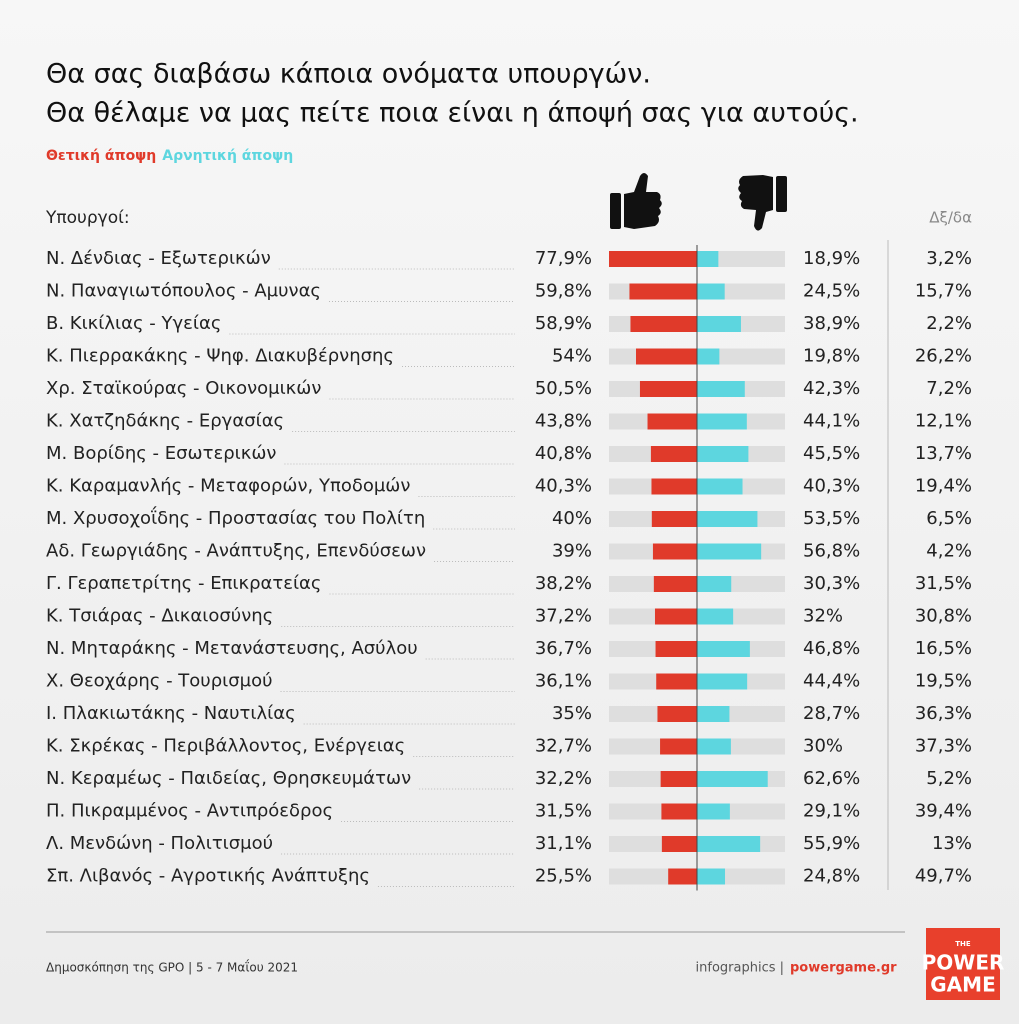 The height and width of the screenshot is (1024, 1019). I want to click on column-header: Δξ/δα, so click(950, 218).